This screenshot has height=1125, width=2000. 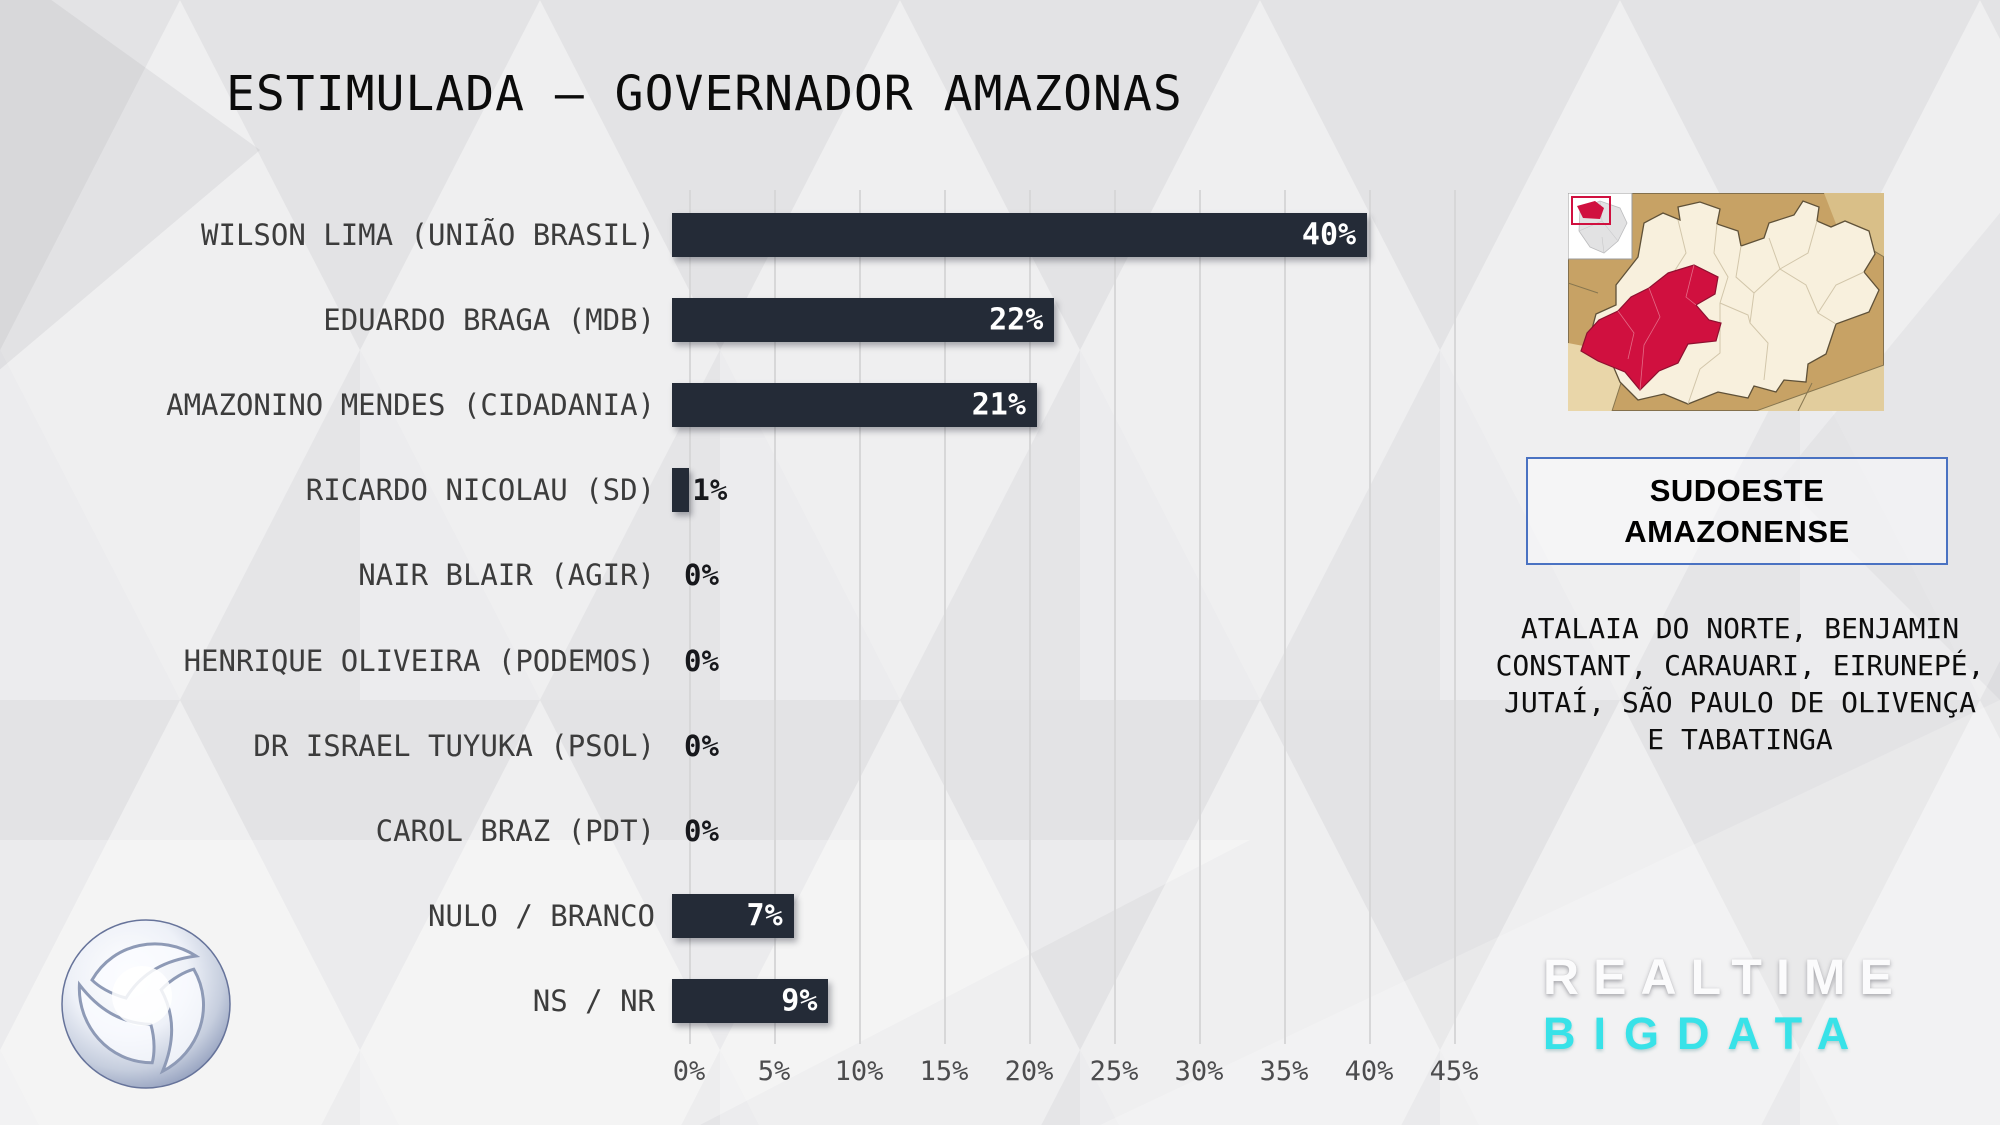 I want to click on x-tick-label: 5%, so click(x=774, y=1071).